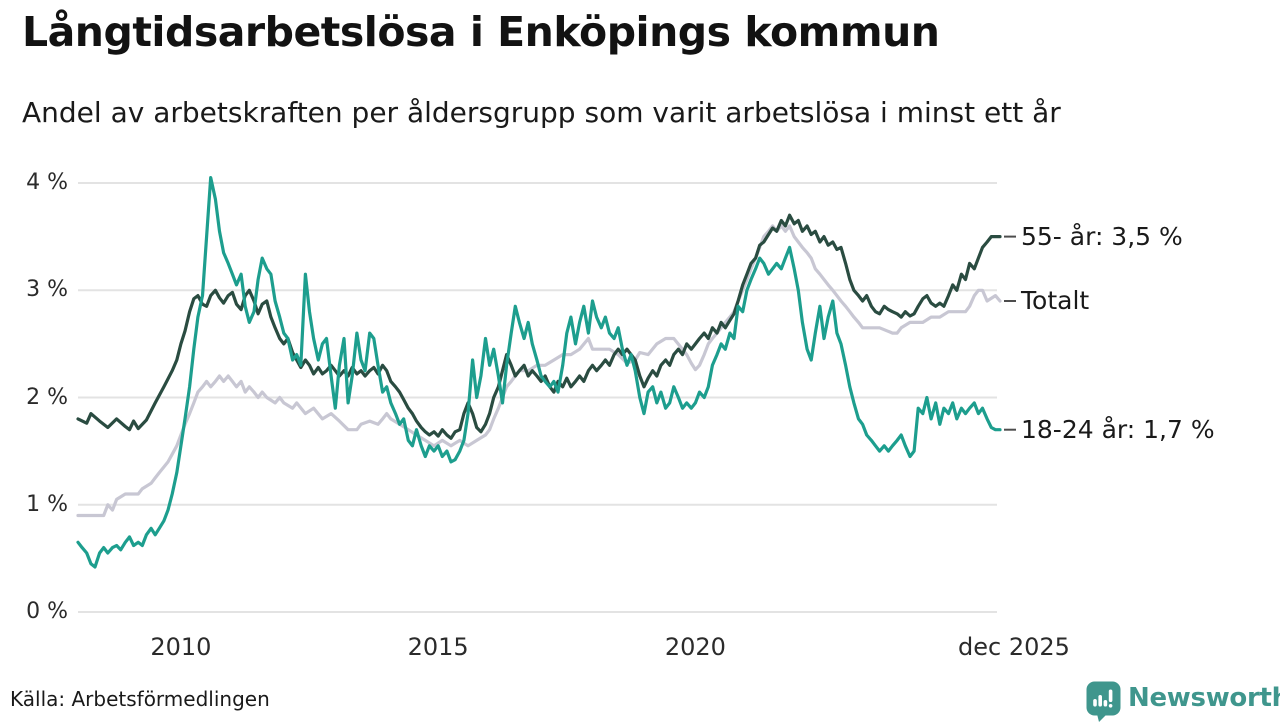 This screenshot has height=726, width=1280. I want to click on newsworthy-branding: Newsworthy, so click(1183, 703).